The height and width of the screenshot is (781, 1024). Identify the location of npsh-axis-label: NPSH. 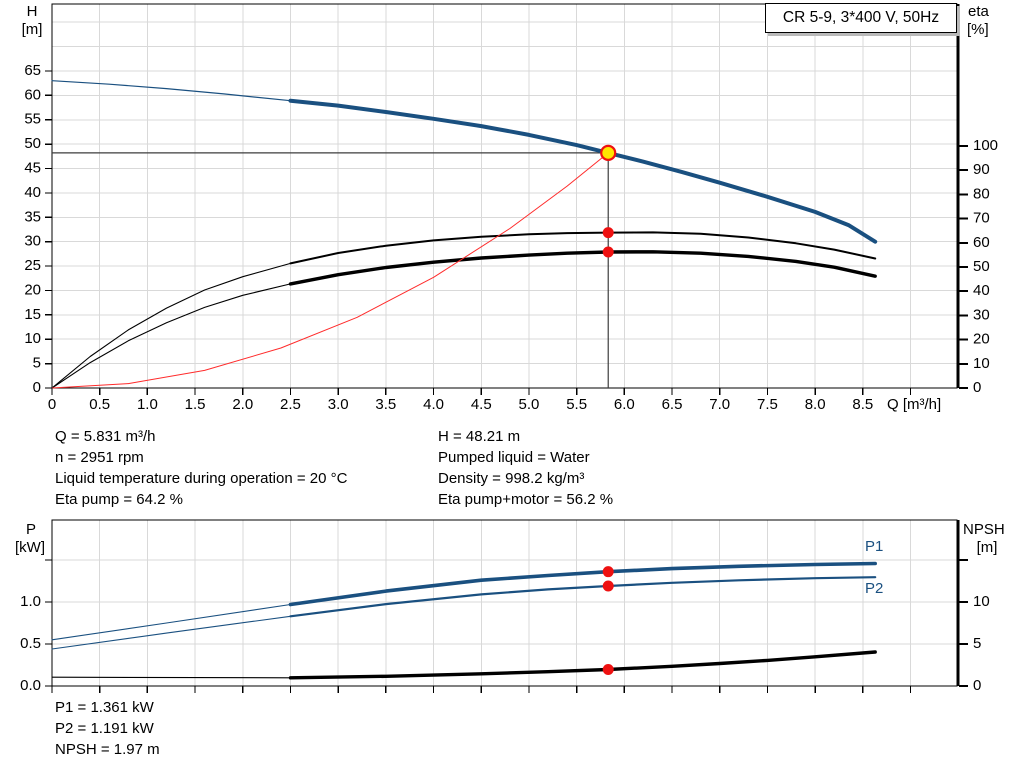
(984, 529).